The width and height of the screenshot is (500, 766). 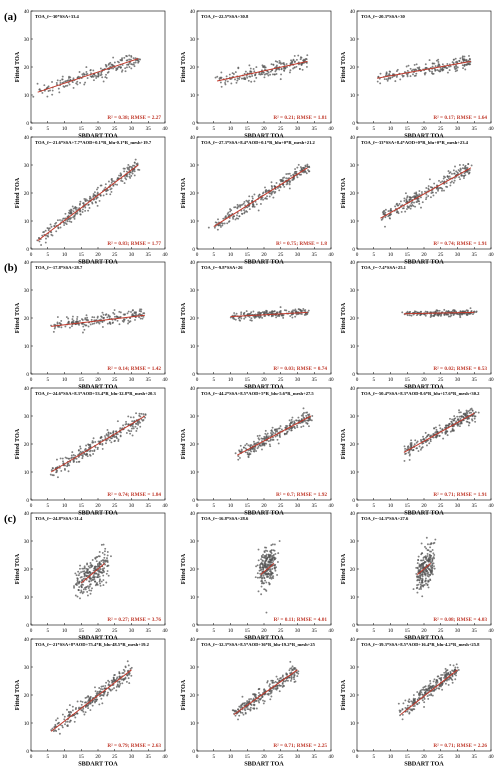 I want to click on y-tick-label: 0, so click(x=27, y=752).